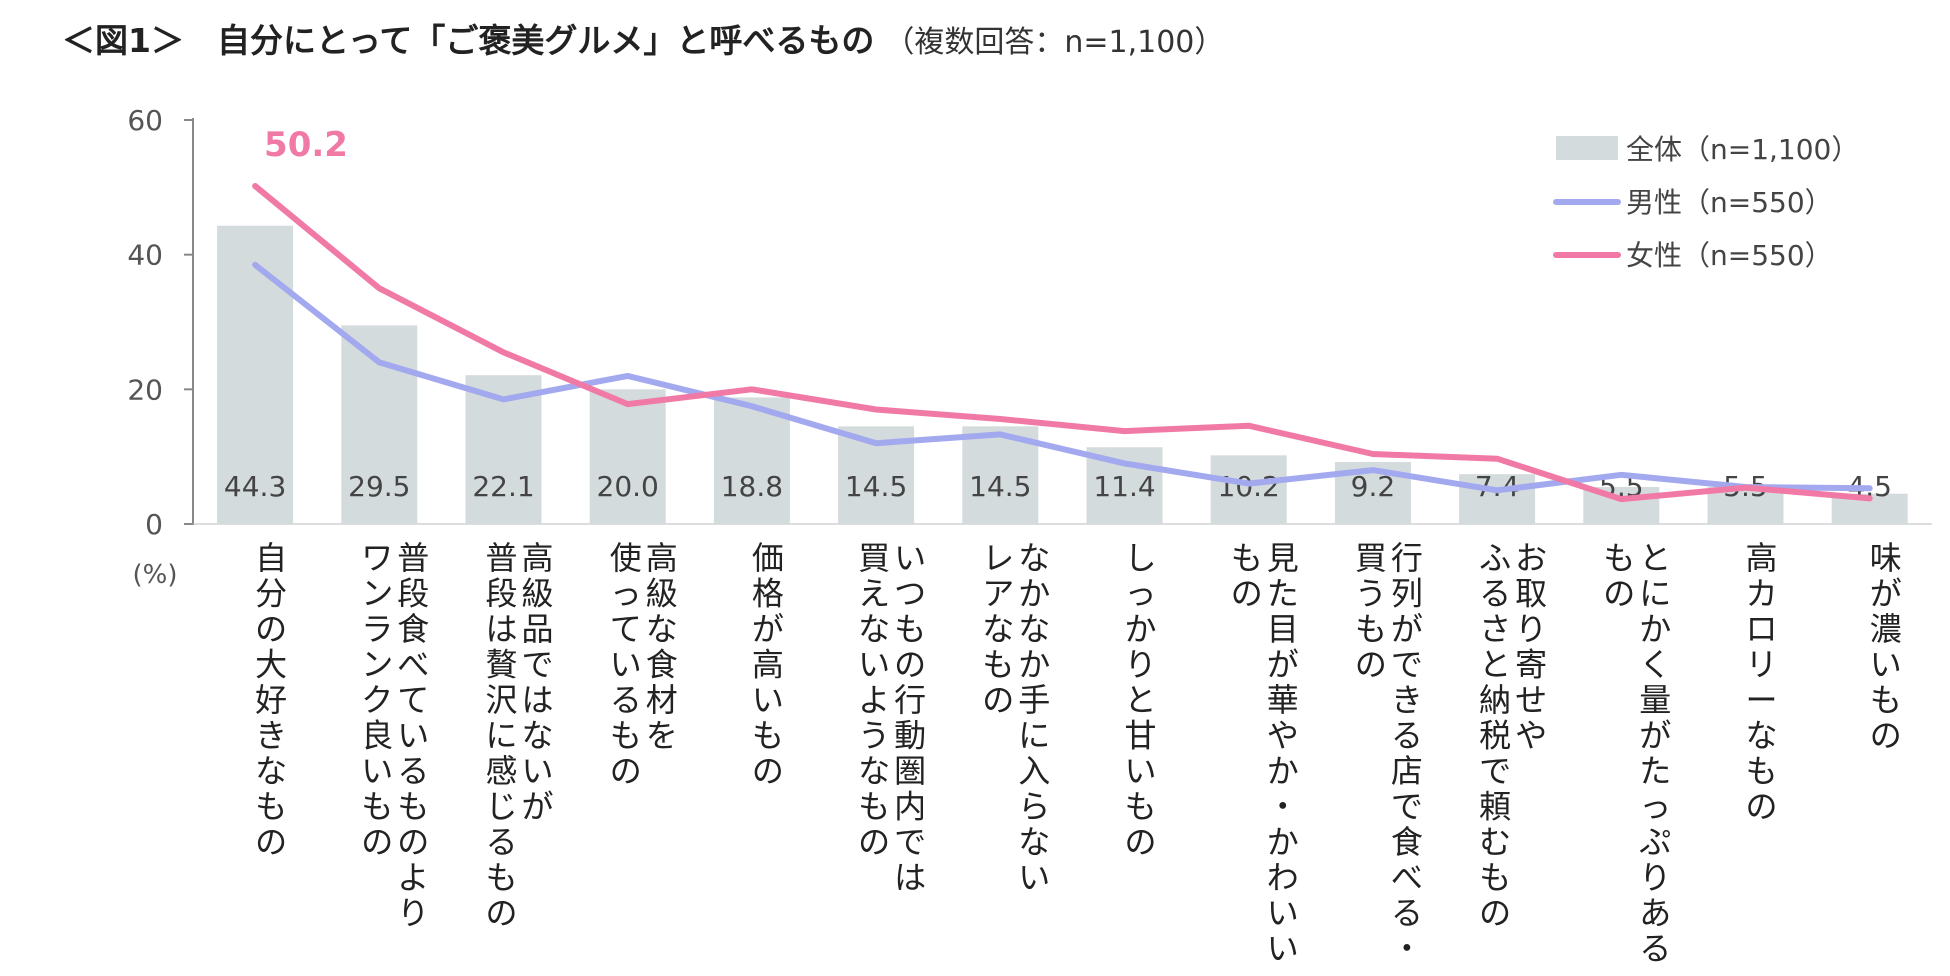 The height and width of the screenshot is (976, 1950). What do you see at coordinates (910, 700) in the screenshot?
I see `category-label-char: 行` at bounding box center [910, 700].